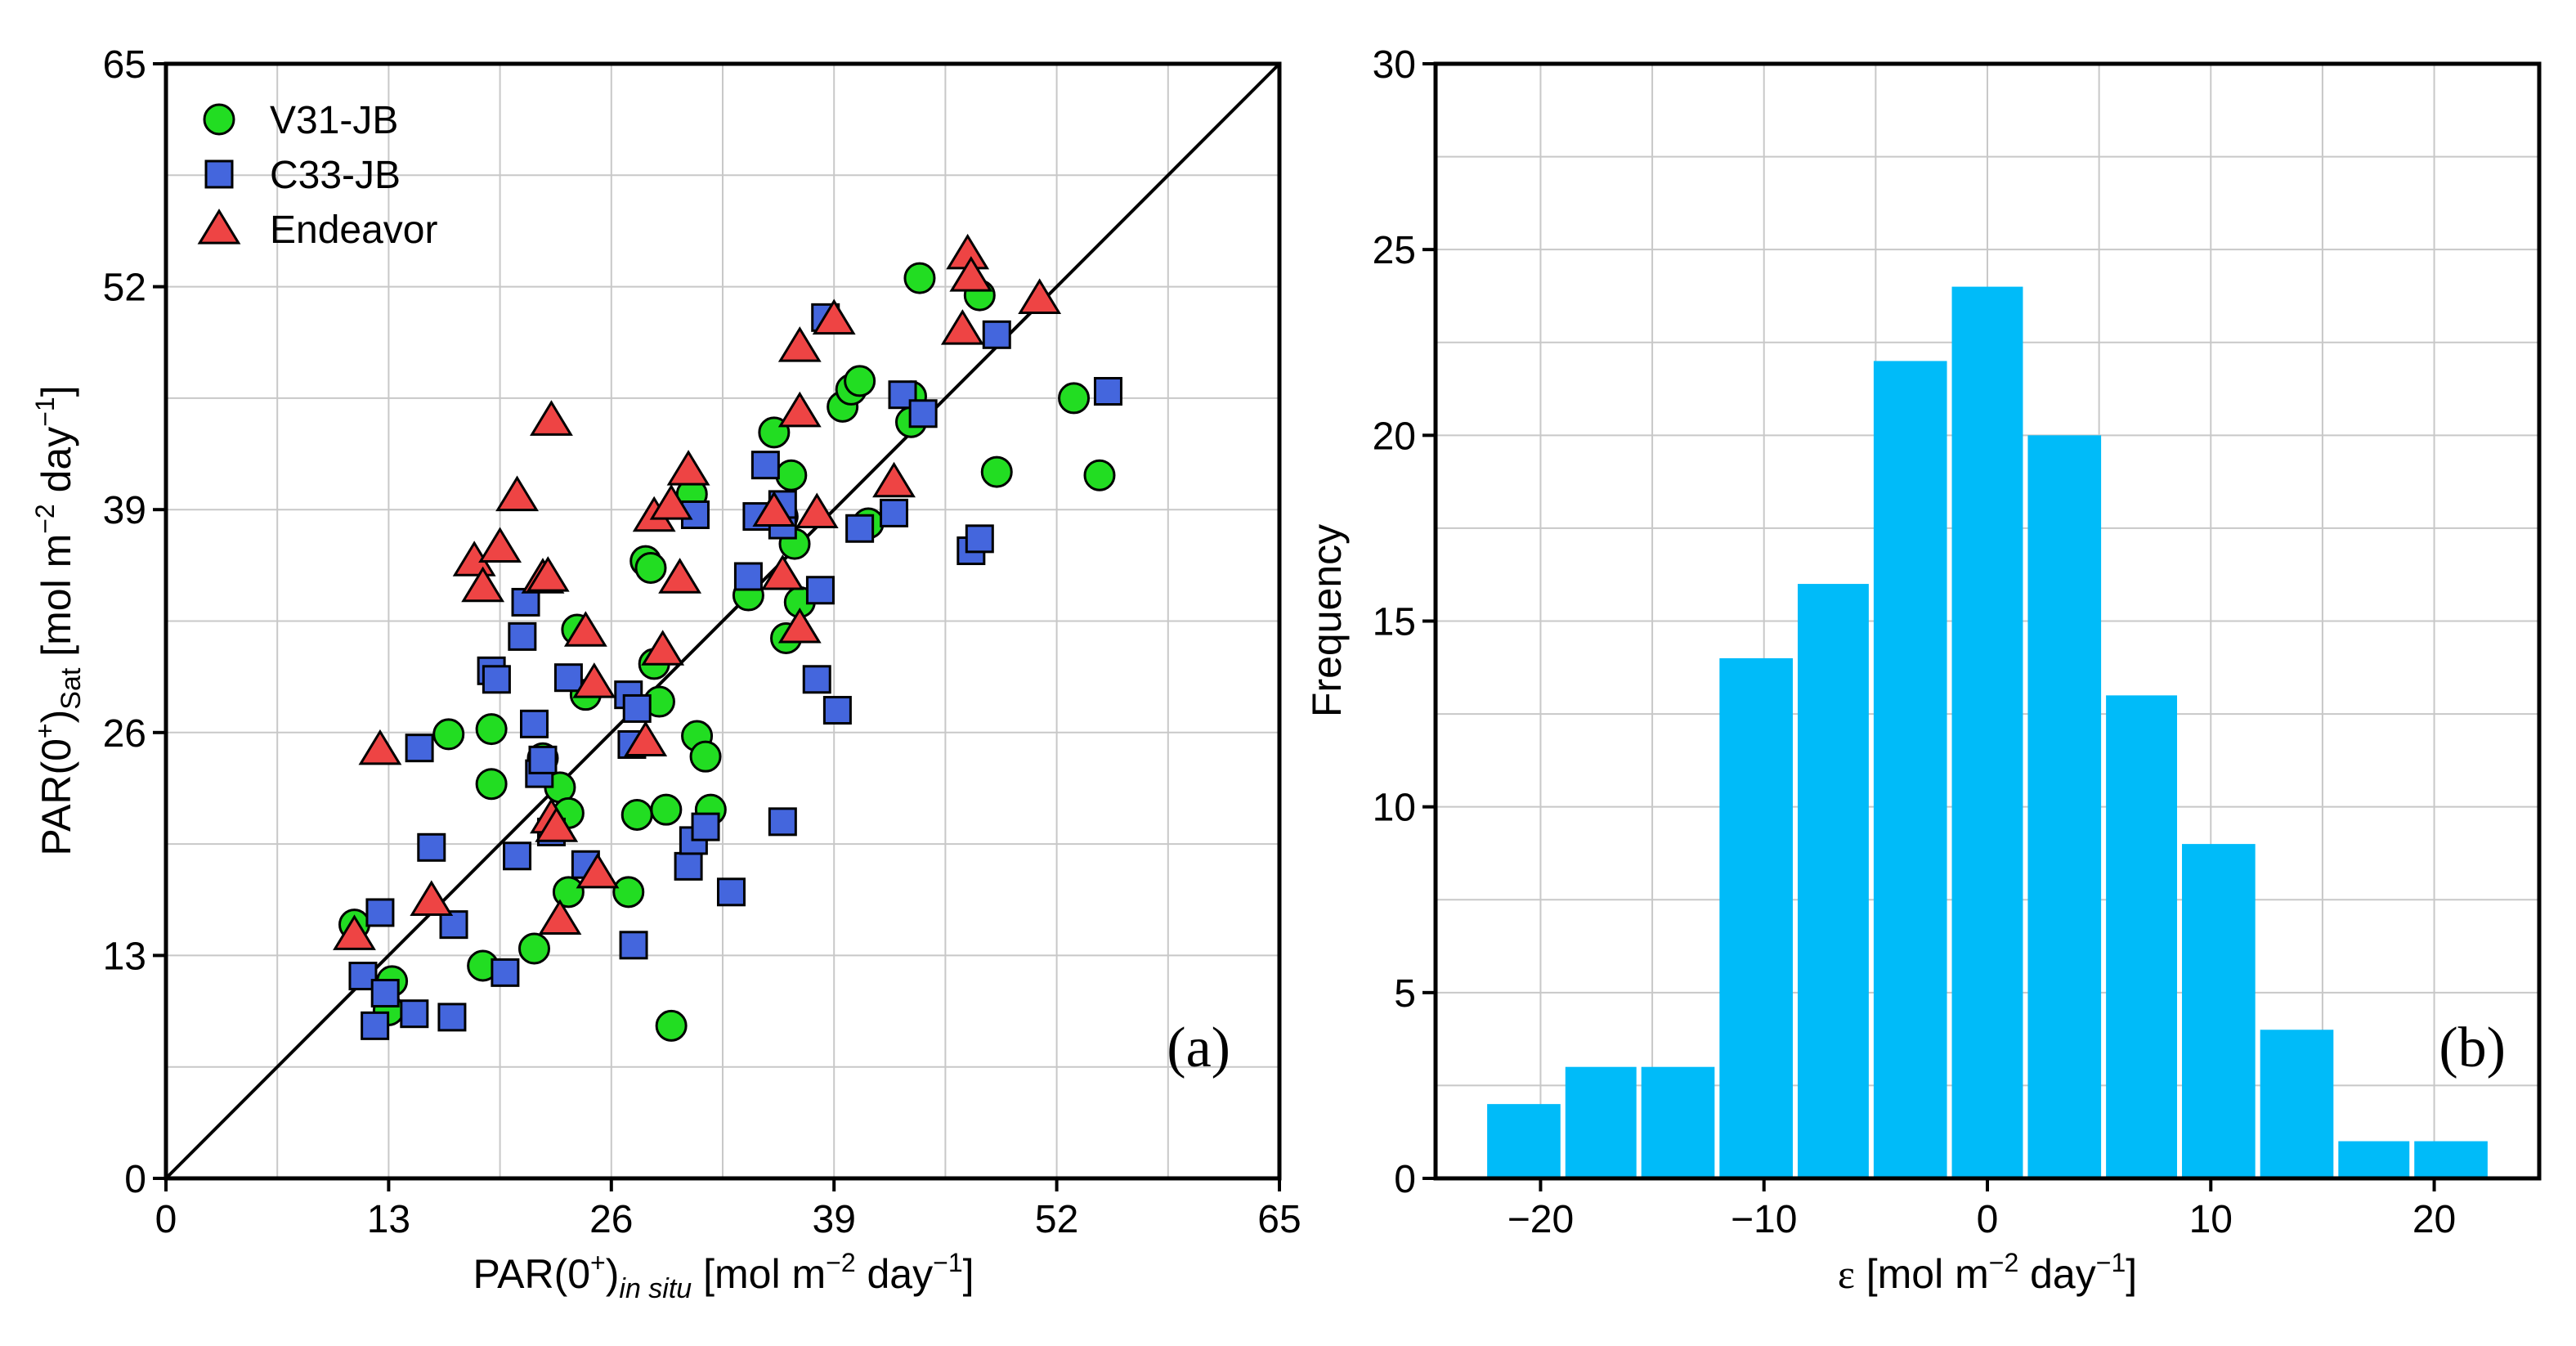 This screenshot has height=1346, width=2576. Describe the element at coordinates (317, 175) in the screenshot. I see `legend: V31-JB C33-JB Endeavor` at that location.